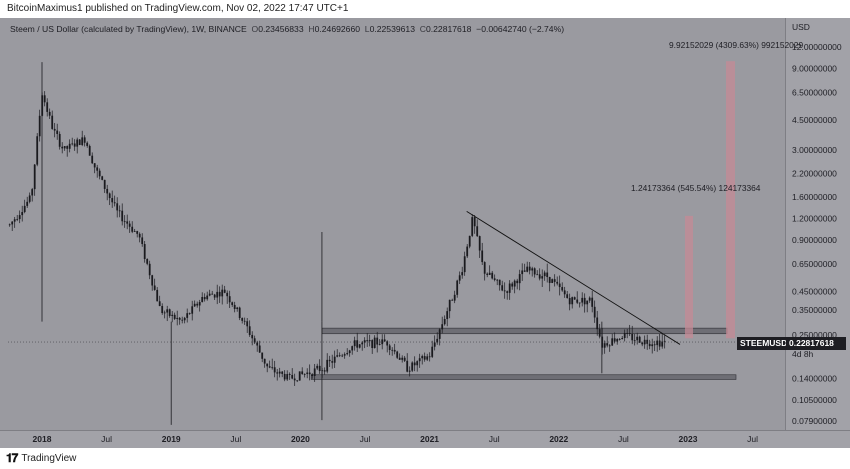 The width and height of the screenshot is (850, 469). Describe the element at coordinates (12, 458) in the screenshot. I see `tradingview-mark-icon: 𝟏𝟕` at that location.